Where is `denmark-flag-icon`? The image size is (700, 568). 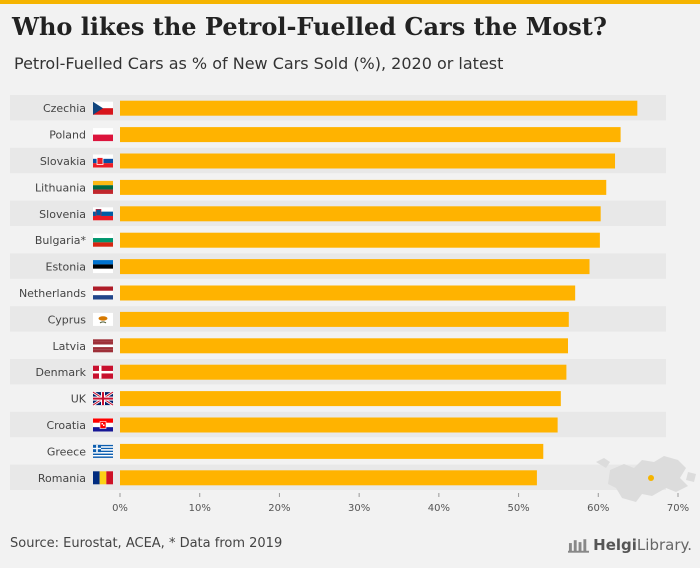 denmark-flag-icon is located at coordinates (103, 372).